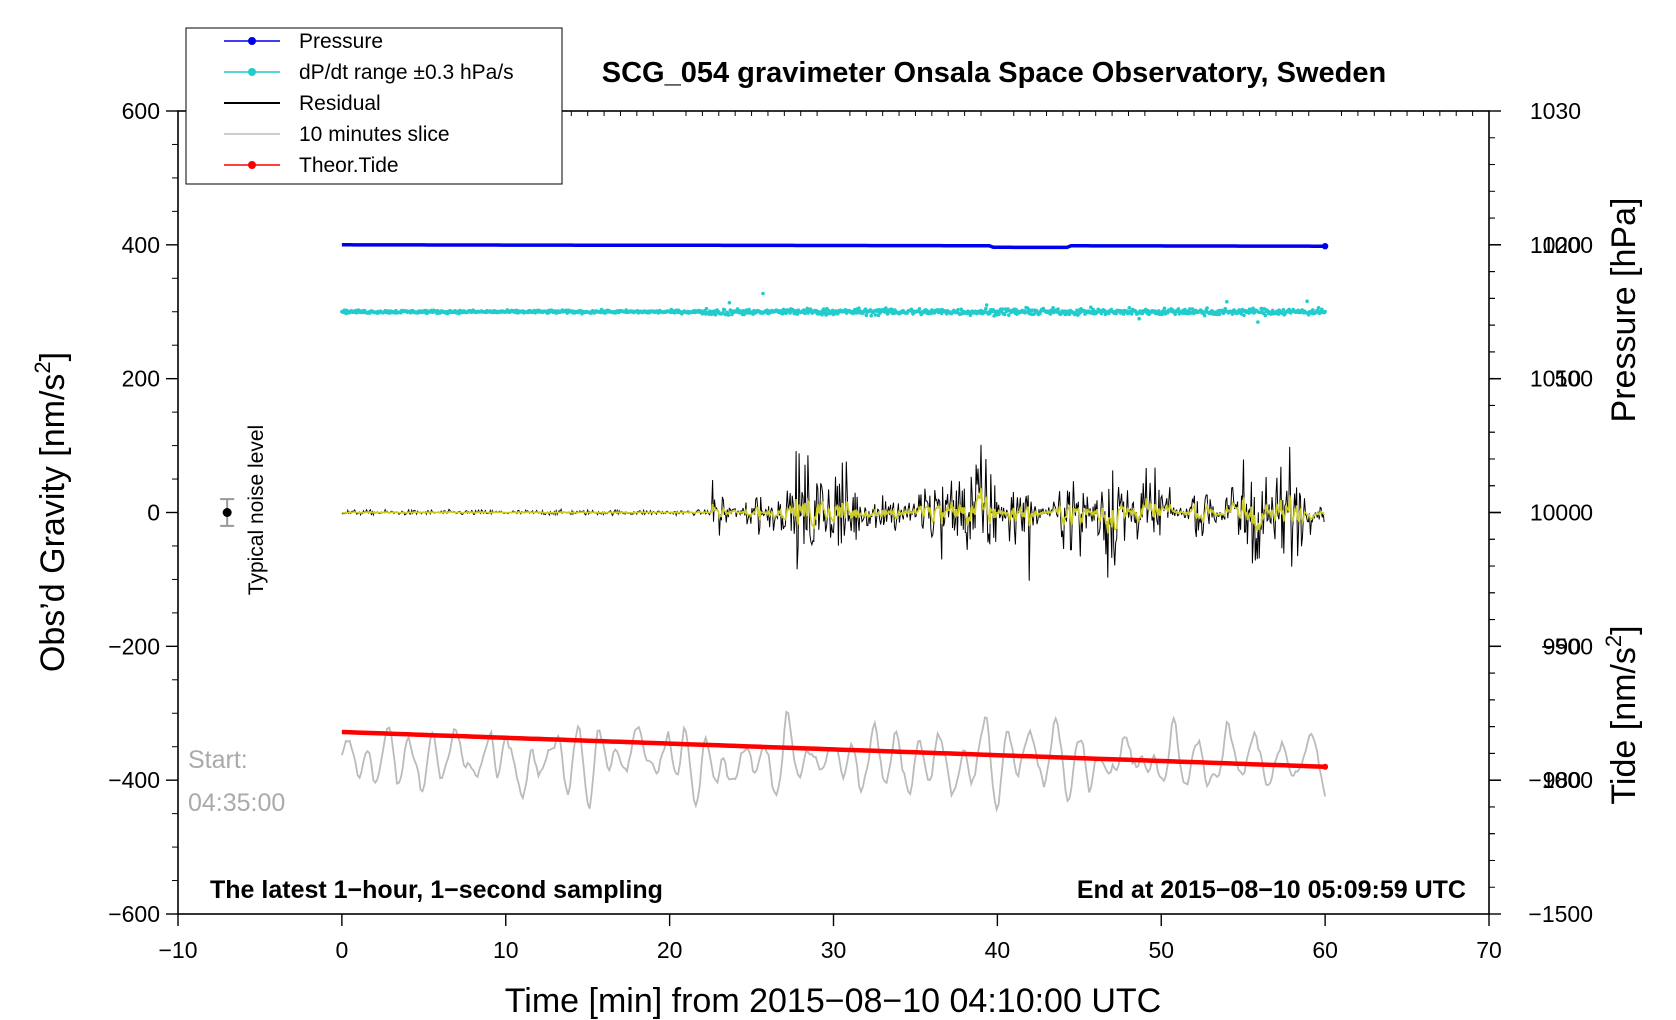 The width and height of the screenshot is (1676, 1020). Describe the element at coordinates (256, 510) in the screenshot. I see `noise-label: Typical noise level` at that location.